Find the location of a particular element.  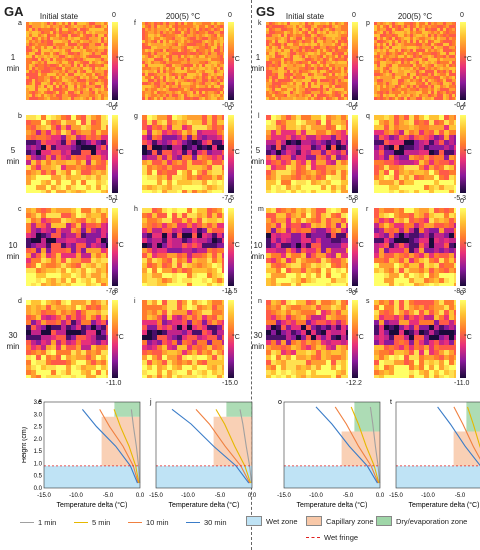

panel-letter-b: b is located at coordinates (20, 116).